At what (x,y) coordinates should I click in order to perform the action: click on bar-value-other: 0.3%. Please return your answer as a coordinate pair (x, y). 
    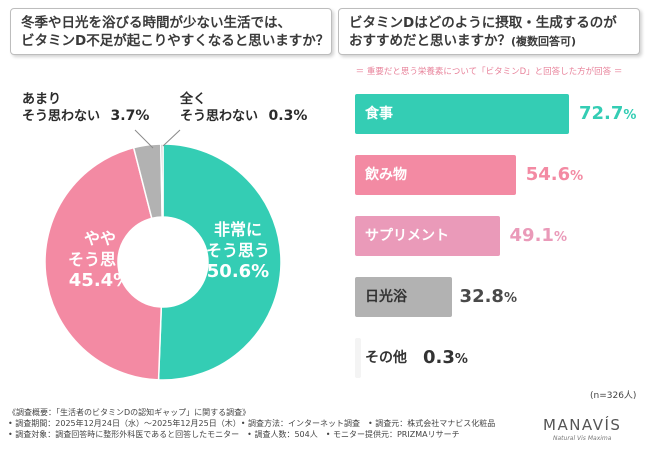
    Looking at the image, I should click on (445, 358).